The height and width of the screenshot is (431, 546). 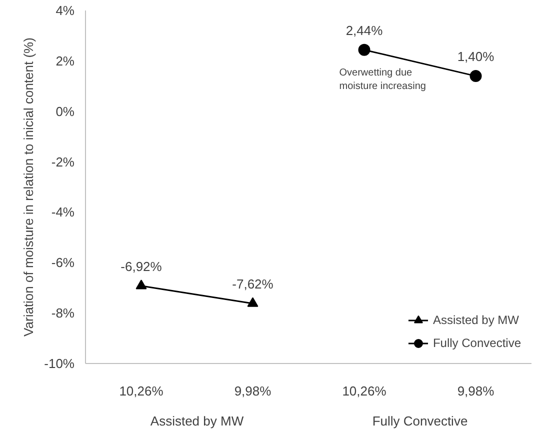 I want to click on y-tick-label: 4%, so click(x=65, y=10).